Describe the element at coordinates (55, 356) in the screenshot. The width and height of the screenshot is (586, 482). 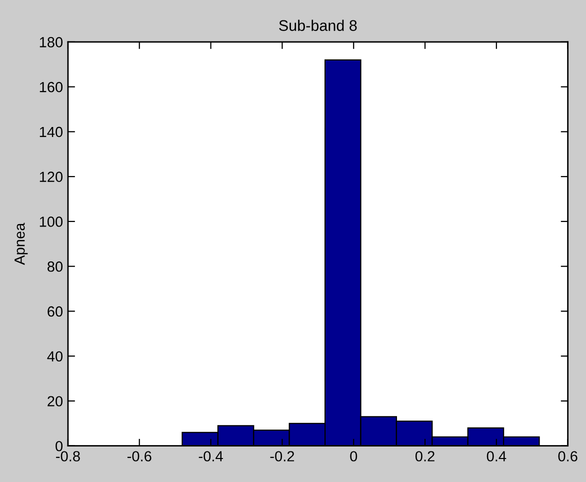
I see `y-tick-label: 40` at that location.